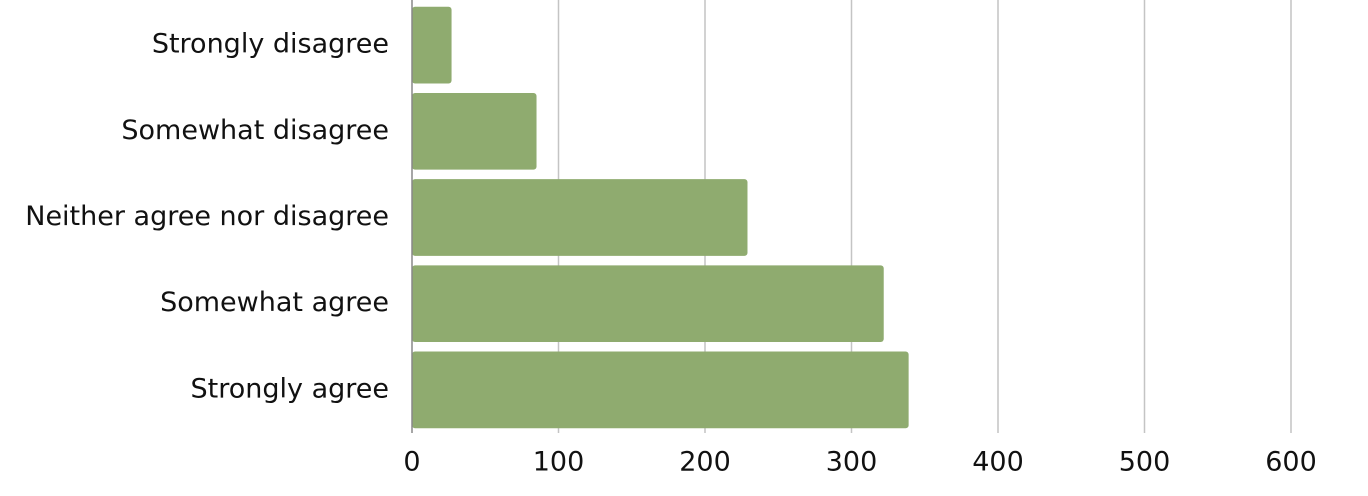 This screenshot has width=1368, height=496. I want to click on x-tick-label: 600, so click(1291, 462).